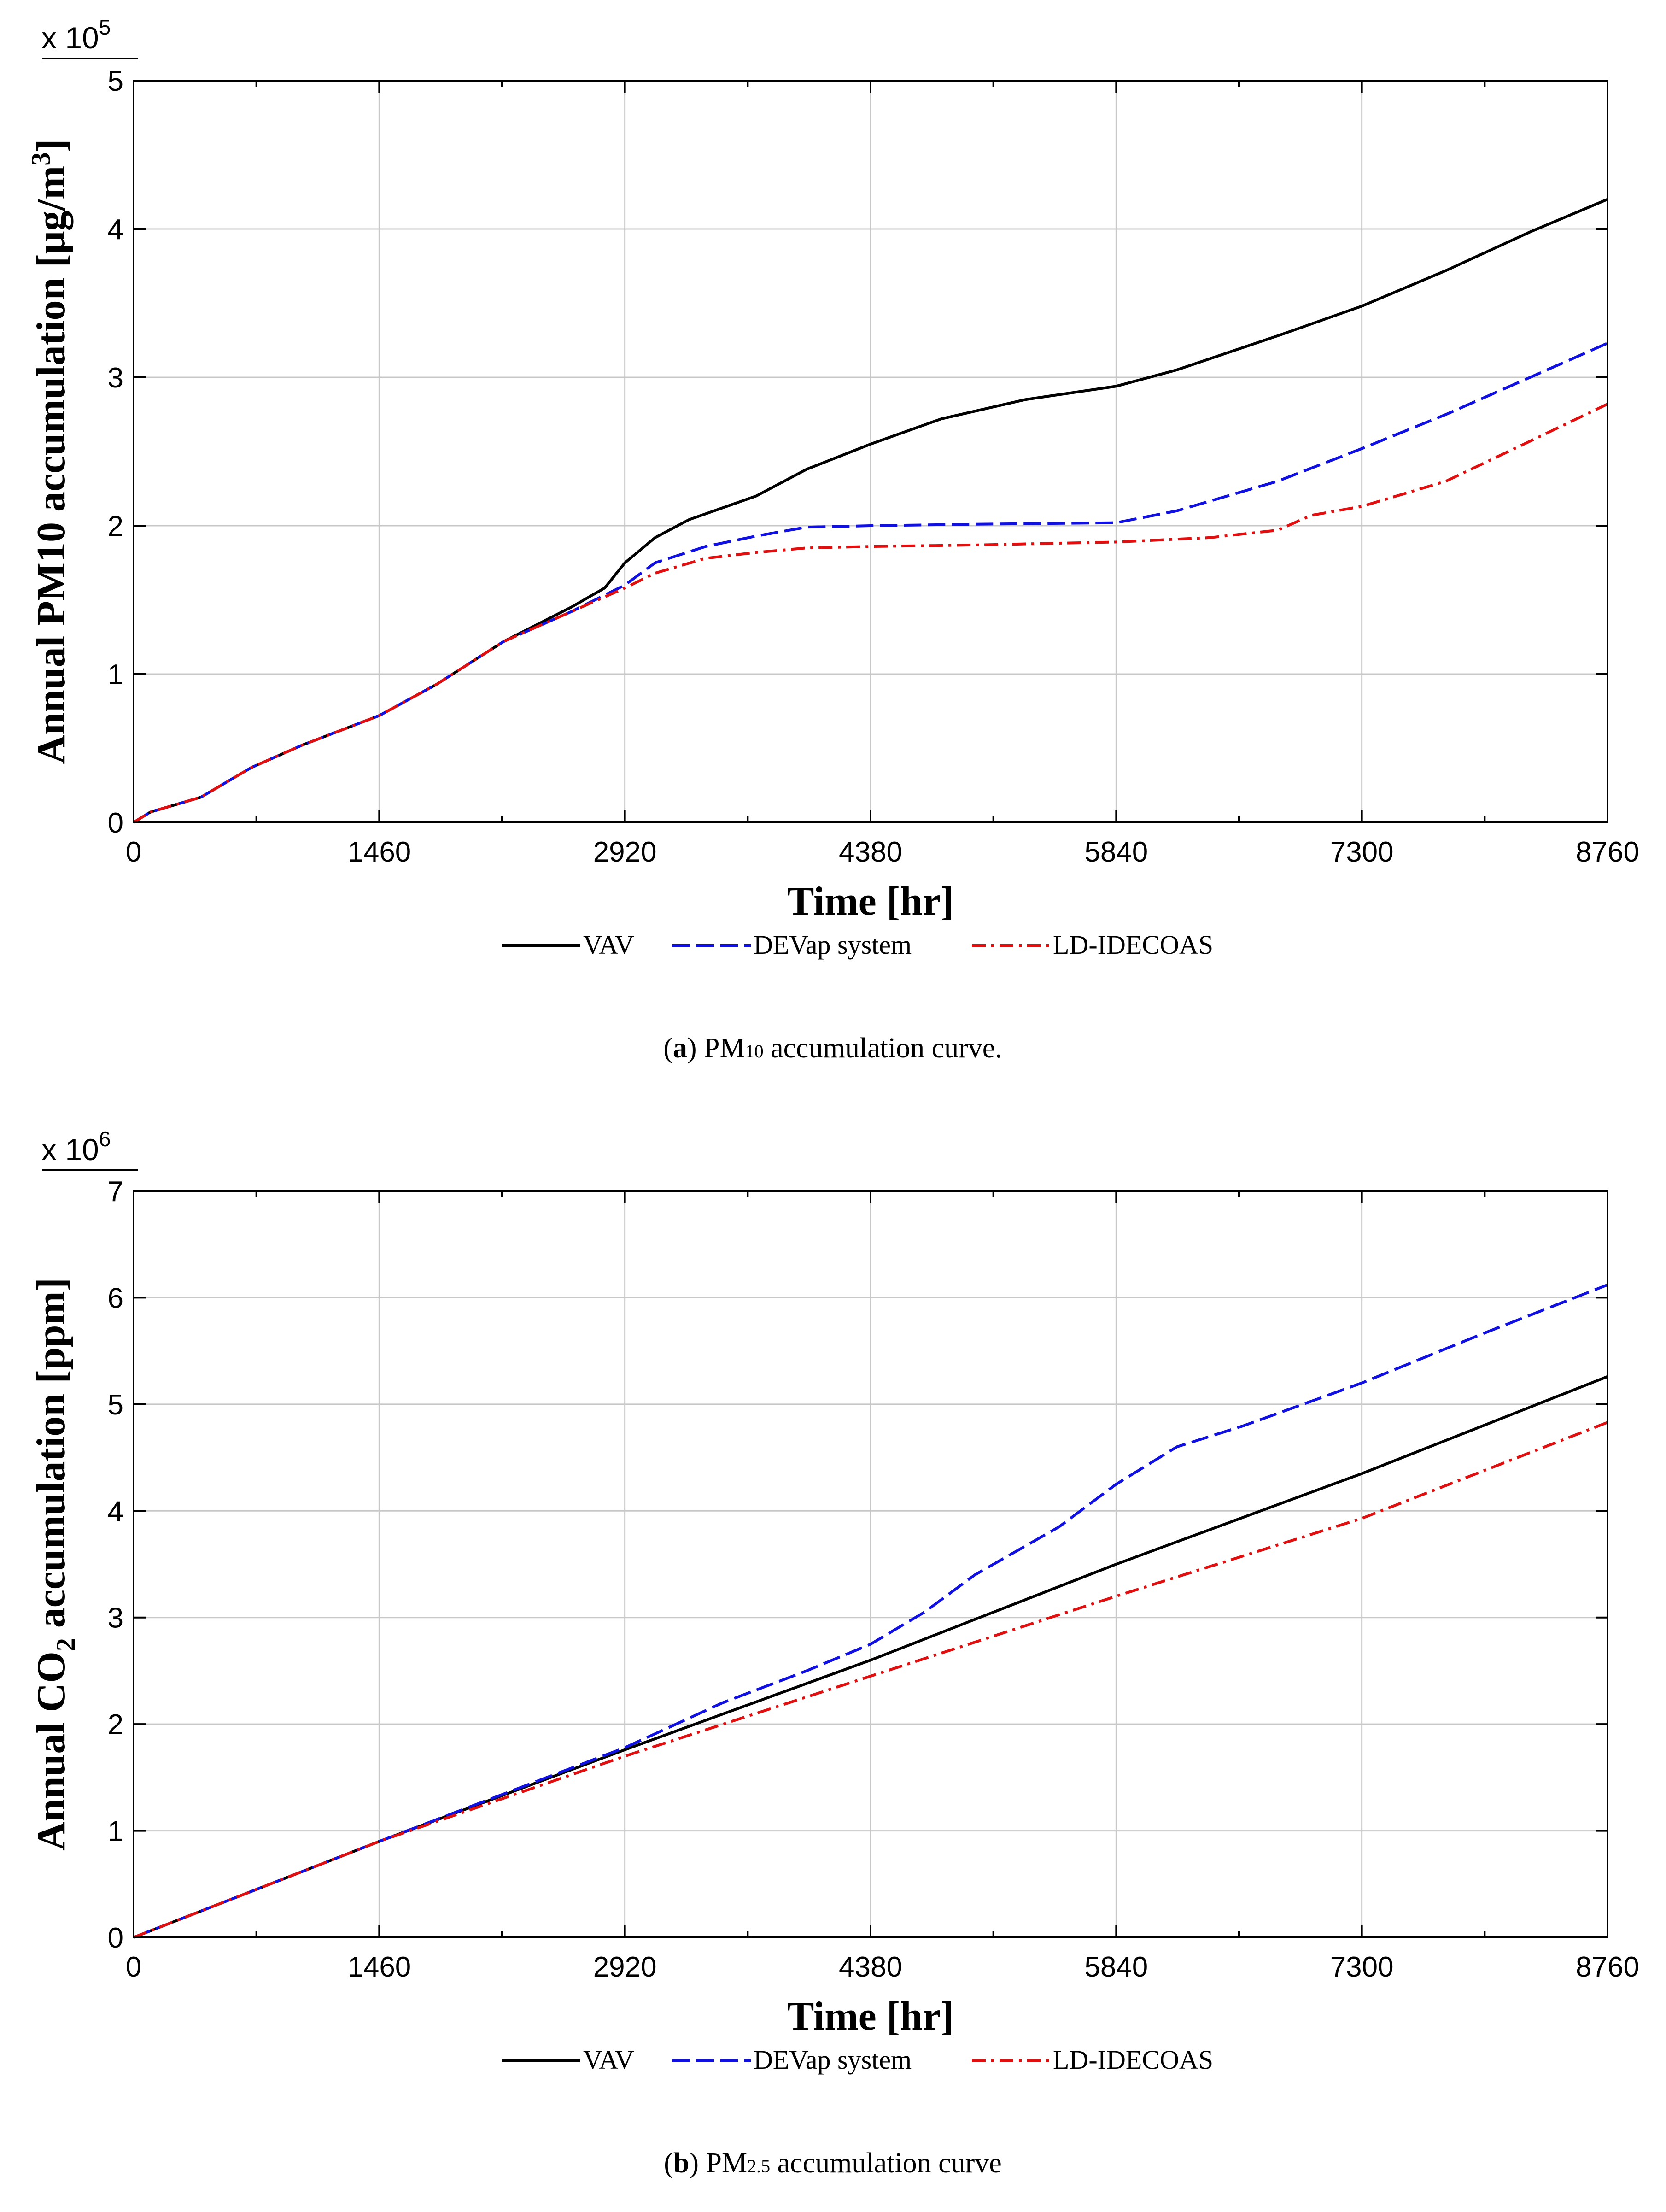 This screenshot has height=2212, width=1666. I want to click on caption-letter: b, so click(681, 2163).